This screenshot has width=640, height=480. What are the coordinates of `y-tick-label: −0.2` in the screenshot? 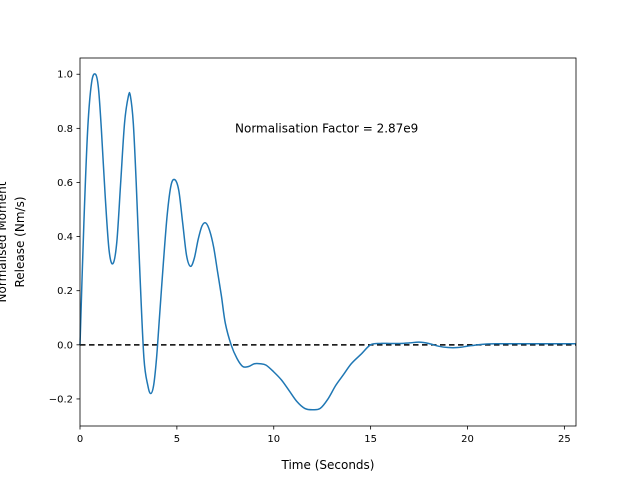 It's located at (61, 399).